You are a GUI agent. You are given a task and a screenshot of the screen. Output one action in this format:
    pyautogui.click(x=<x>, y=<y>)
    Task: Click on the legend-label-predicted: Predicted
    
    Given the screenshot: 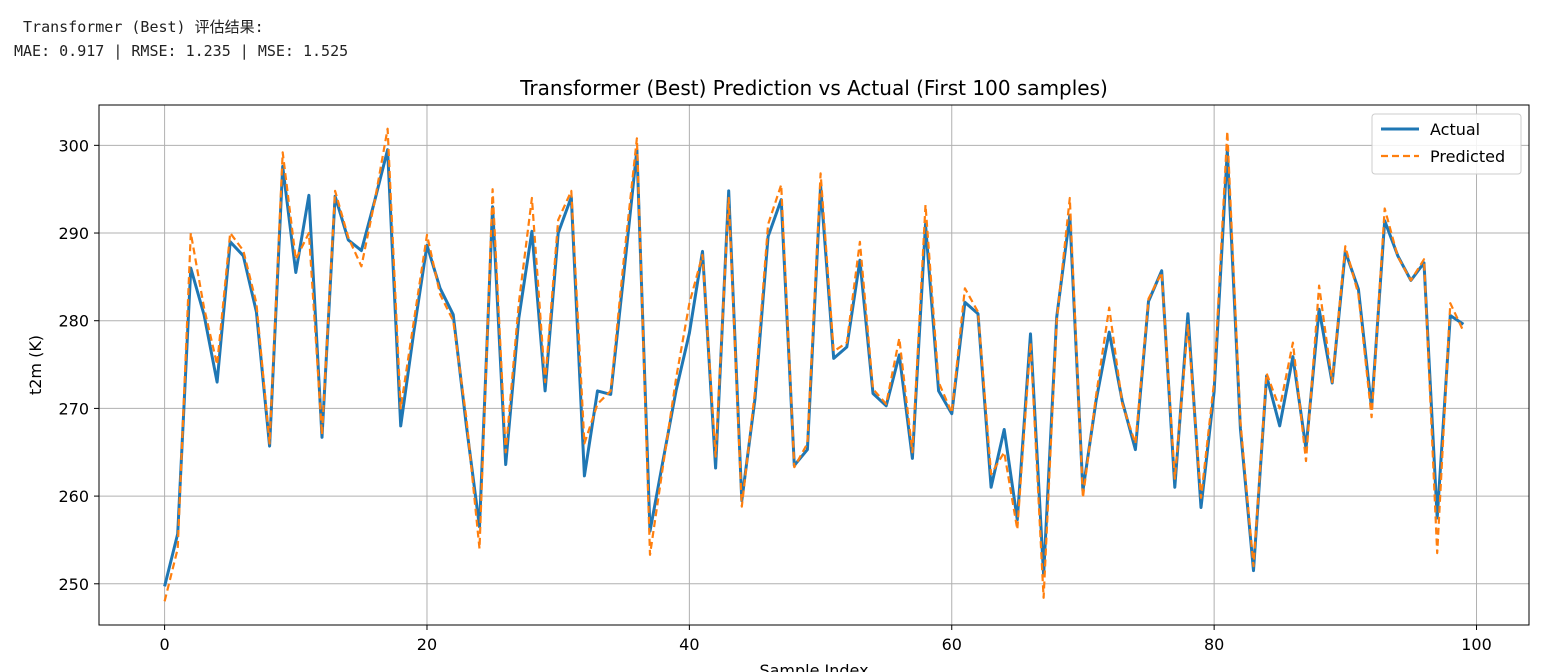 What is the action you would take?
    pyautogui.click(x=1467, y=156)
    